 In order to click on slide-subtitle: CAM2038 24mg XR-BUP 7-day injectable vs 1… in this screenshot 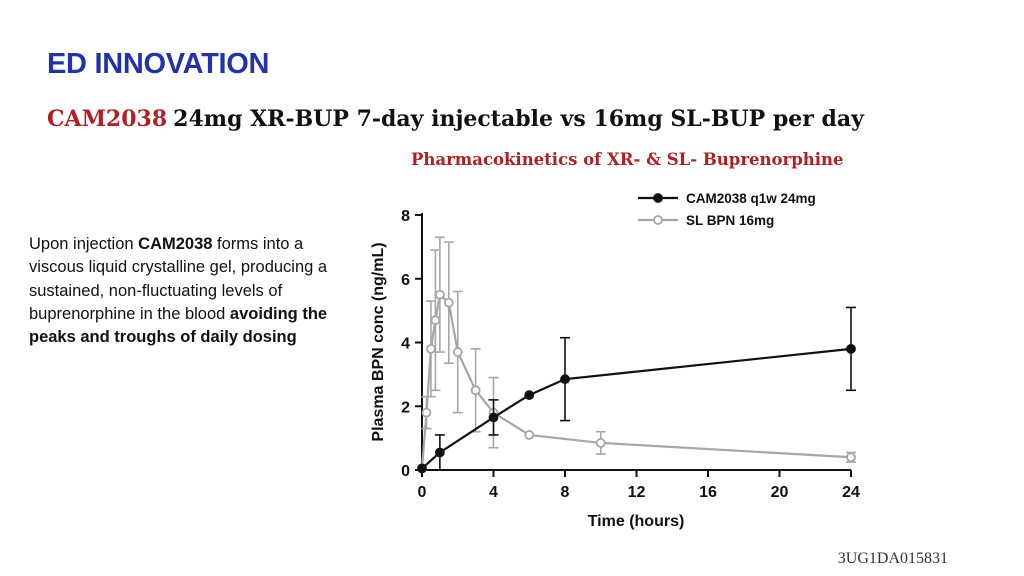, I will do `click(455, 119)`.